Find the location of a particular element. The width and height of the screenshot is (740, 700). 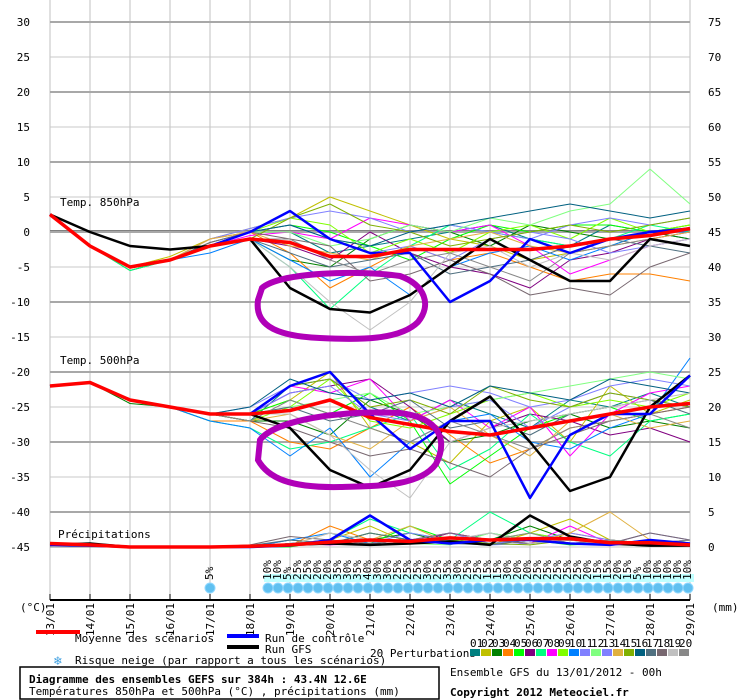

perturbation-id: 20 is located at coordinates (685, 643).